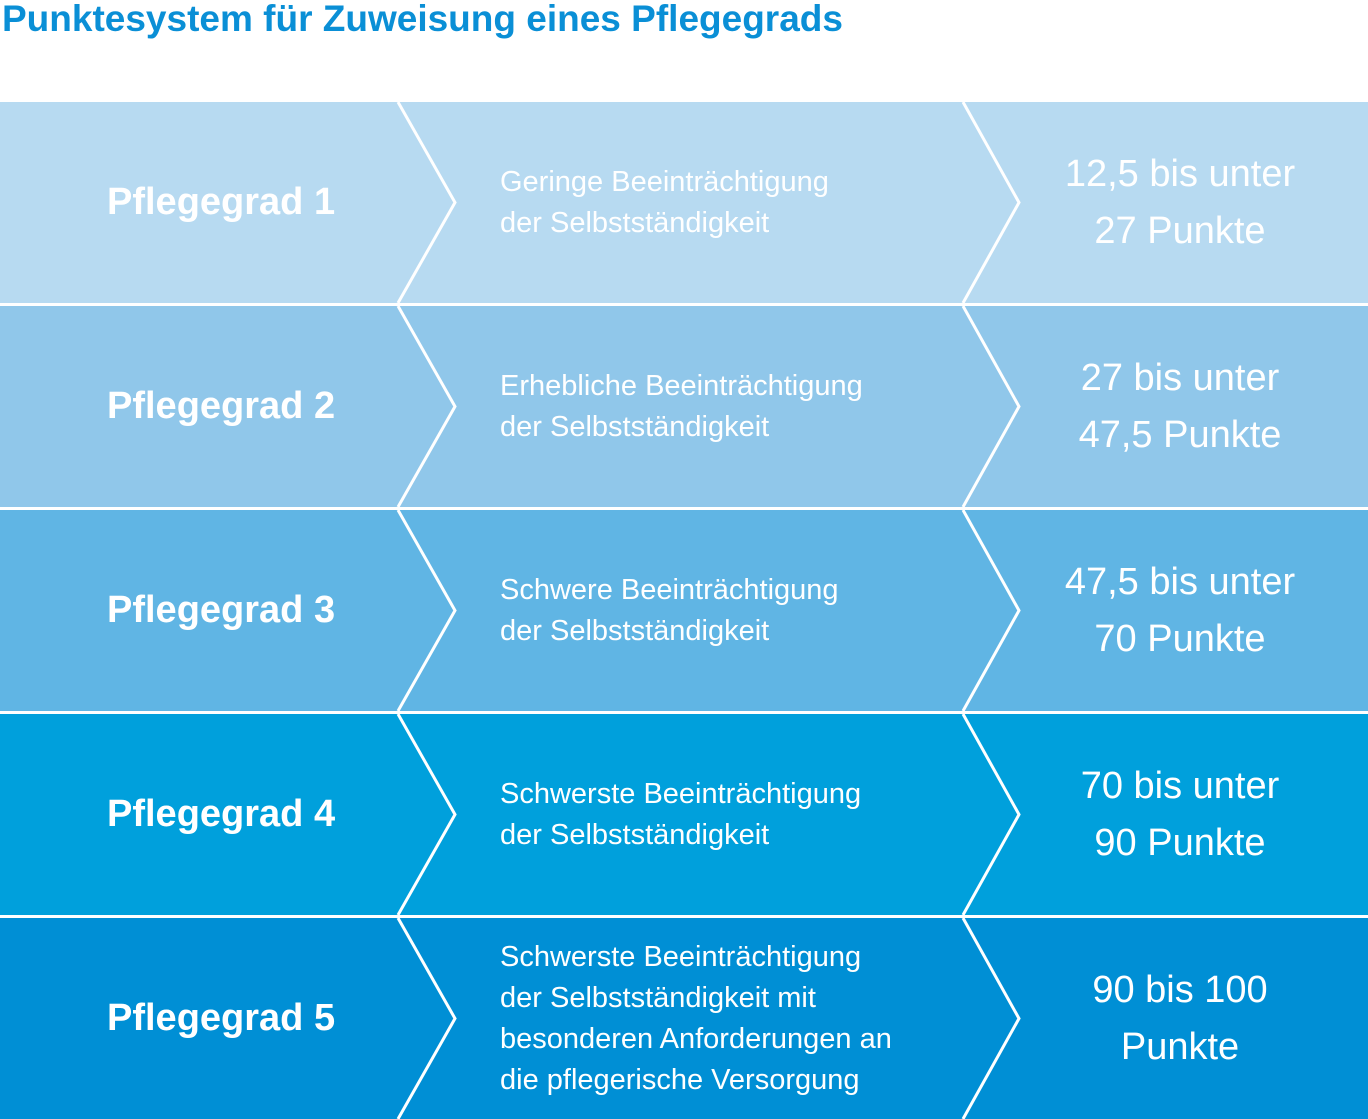 The height and width of the screenshot is (1119, 1368). I want to click on grade-points: 12,5 bis unter 27 Punkte, so click(1180, 202).